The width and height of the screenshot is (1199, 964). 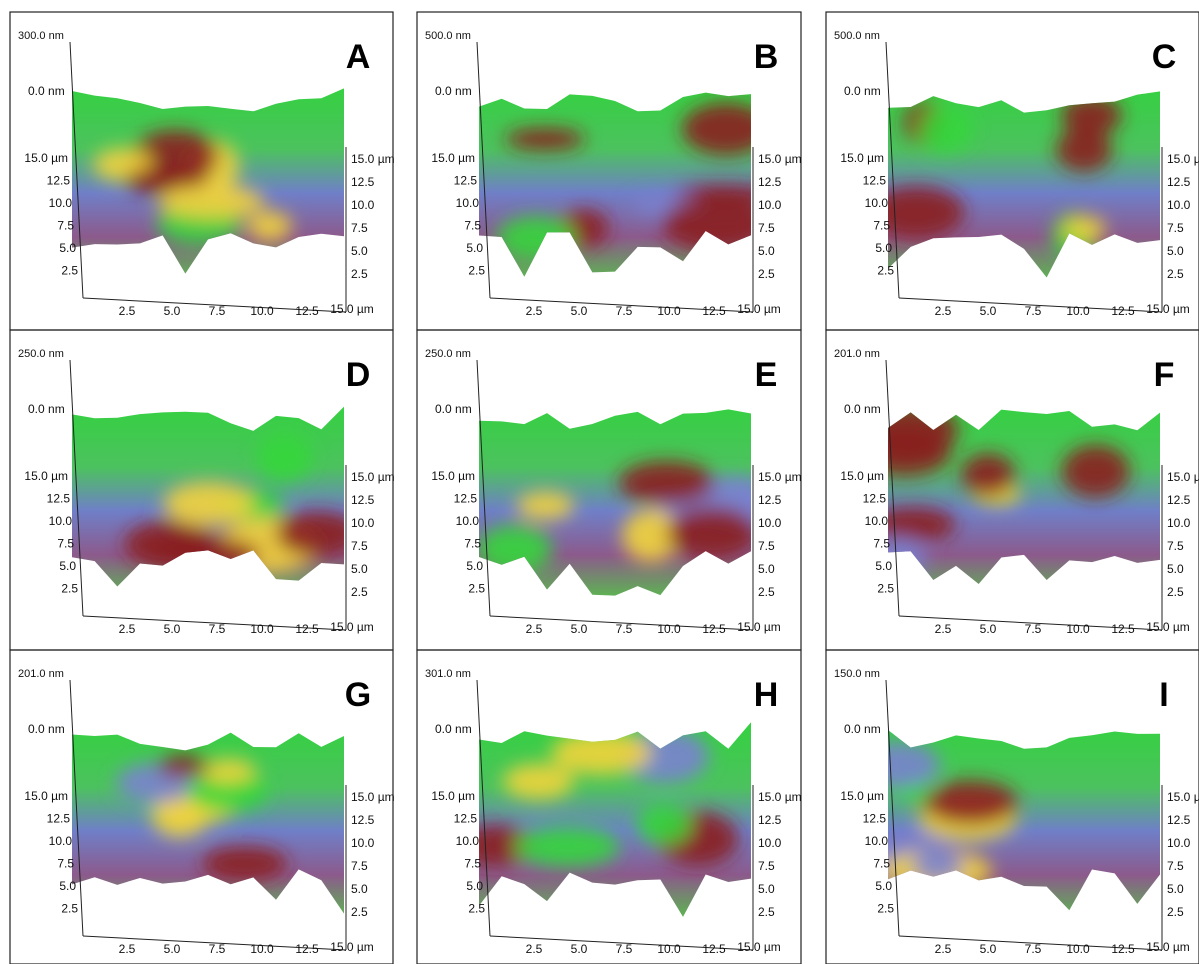 I want to click on z-max-label: 150.0 nm, so click(x=857, y=674).